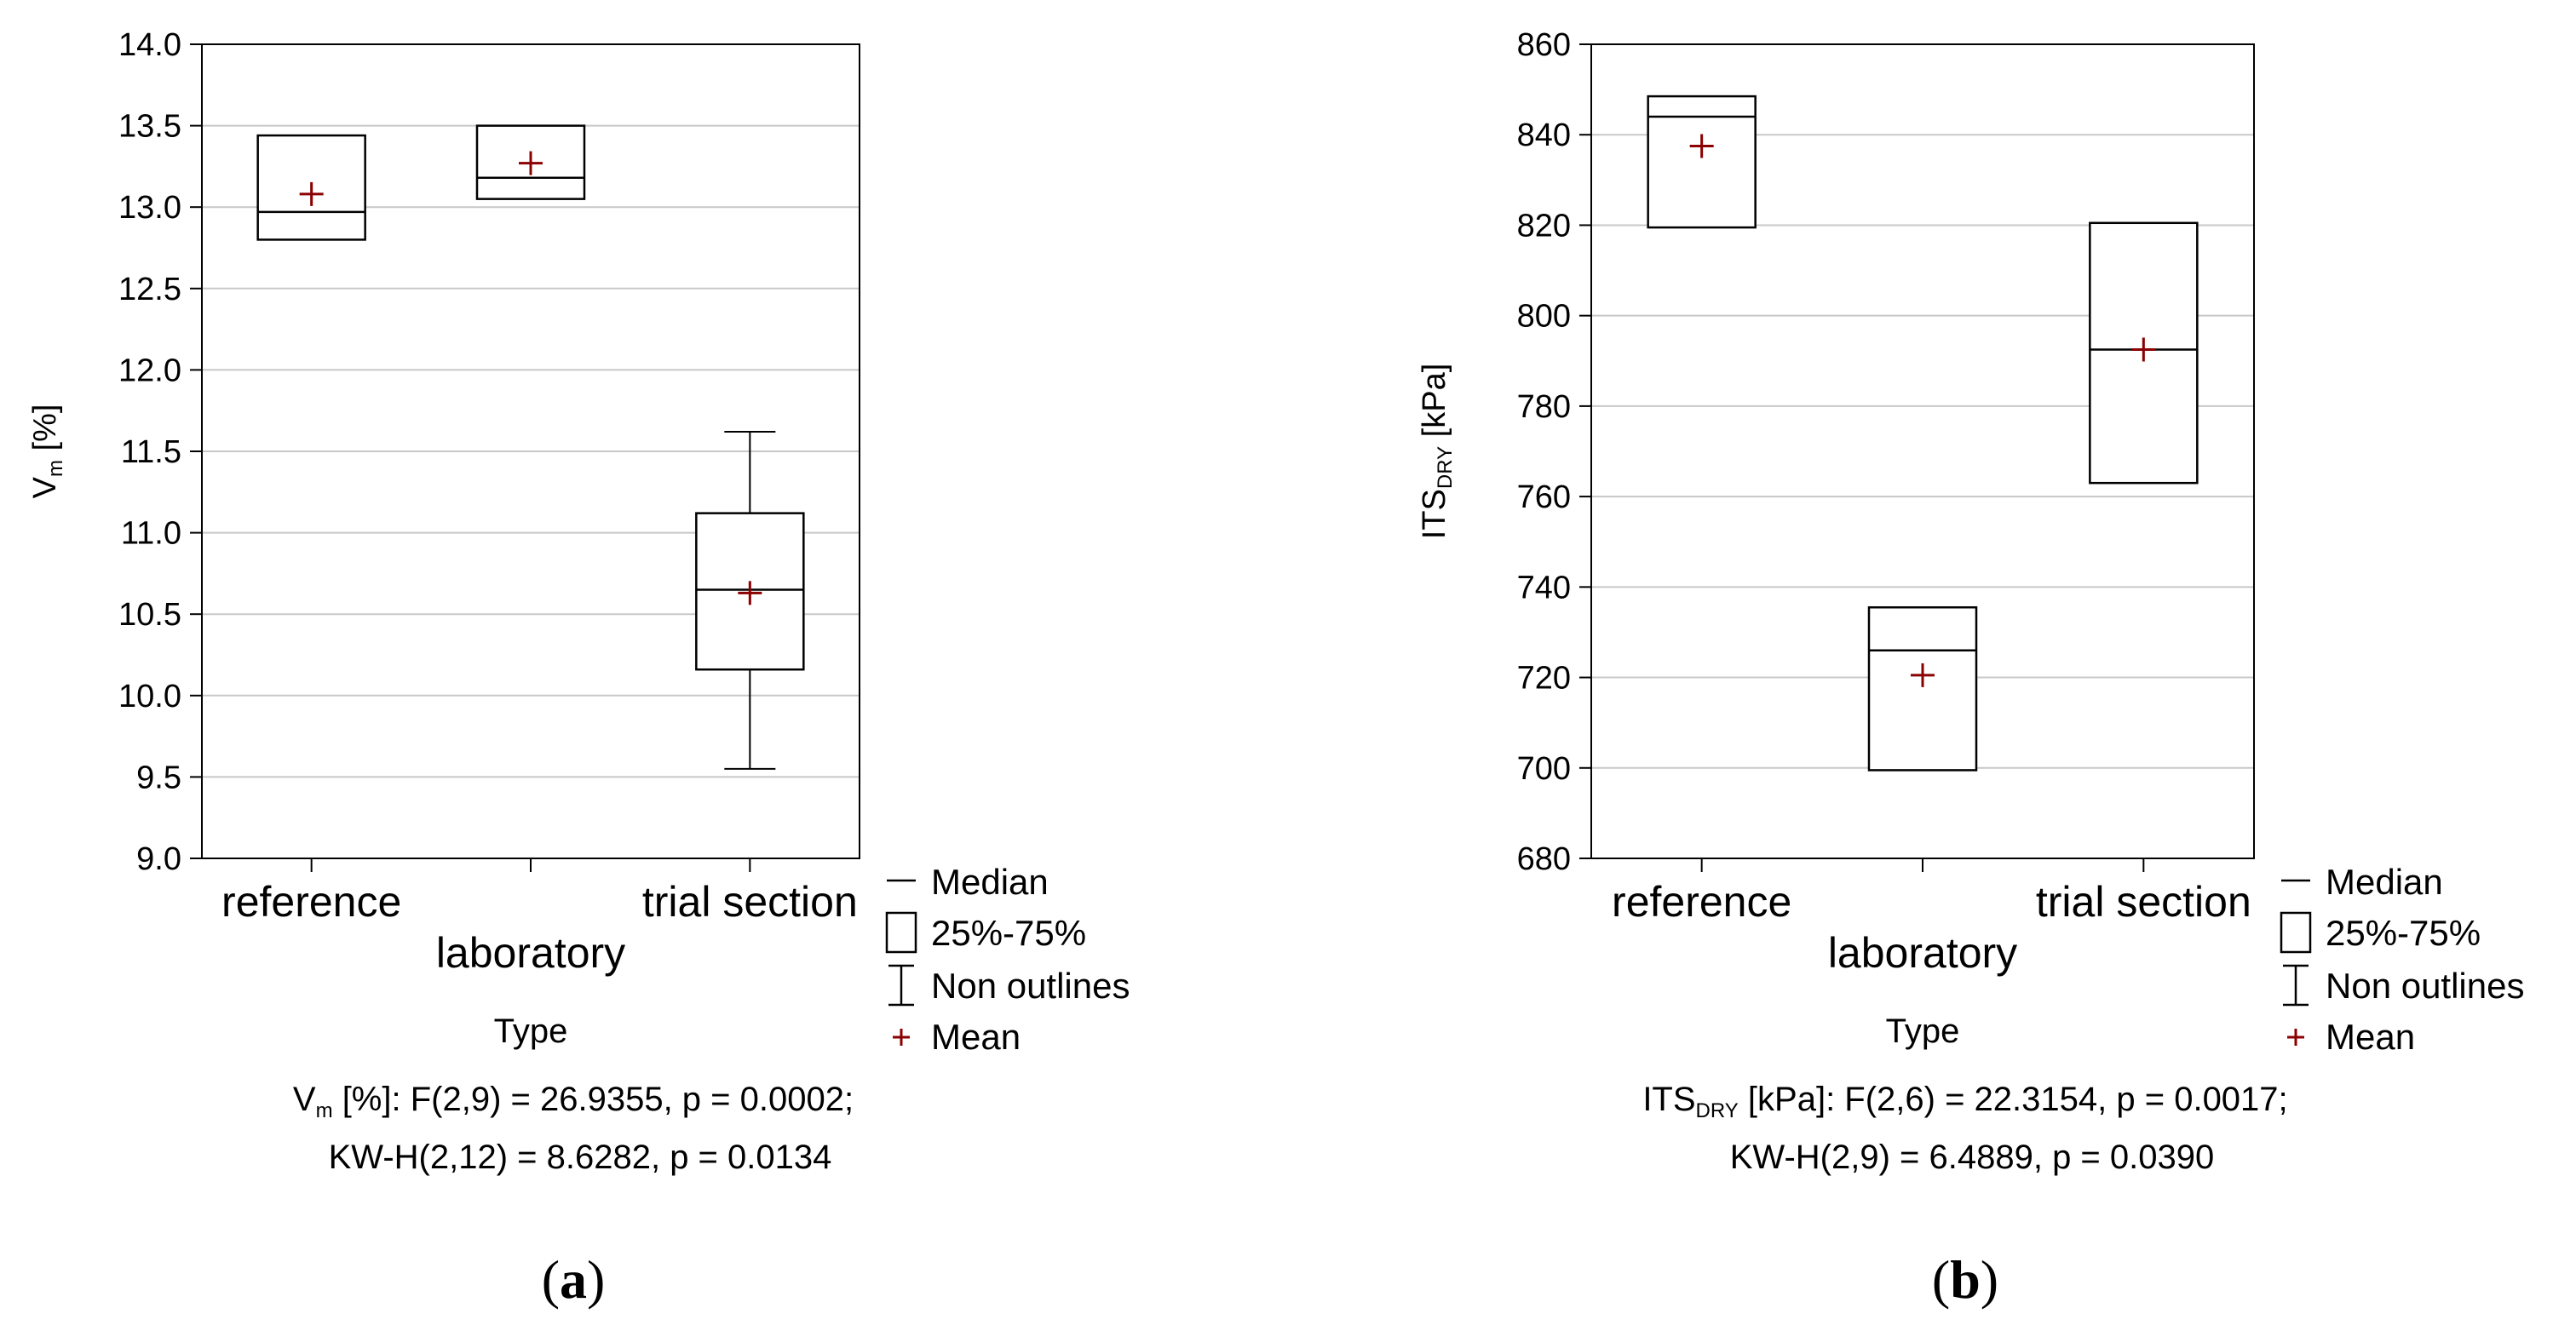 The width and height of the screenshot is (2576, 1331). I want to click on y-tick-label: 780, so click(1544, 407).